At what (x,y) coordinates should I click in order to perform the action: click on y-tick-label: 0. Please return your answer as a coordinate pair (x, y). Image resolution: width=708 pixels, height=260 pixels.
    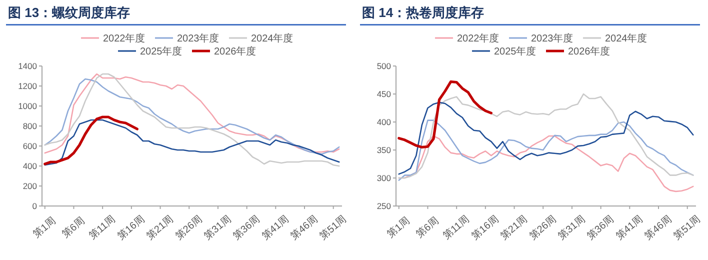
    Looking at the image, I should click on (35, 206).